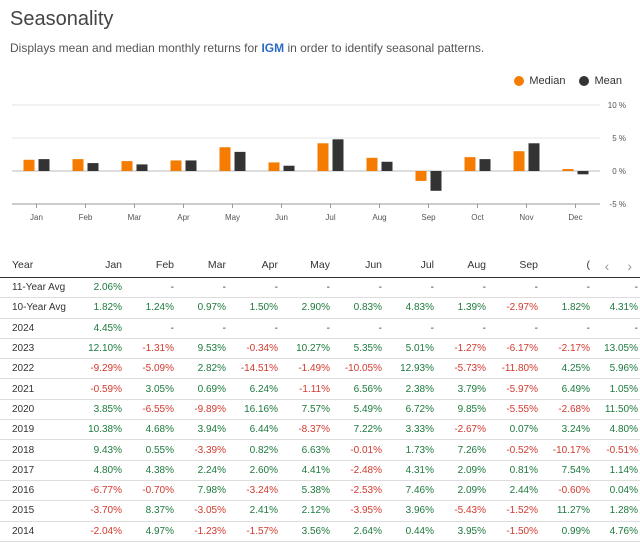 The width and height of the screenshot is (640, 542). Describe the element at coordinates (142, 167) in the screenshot. I see `bar-mean-mar` at that location.